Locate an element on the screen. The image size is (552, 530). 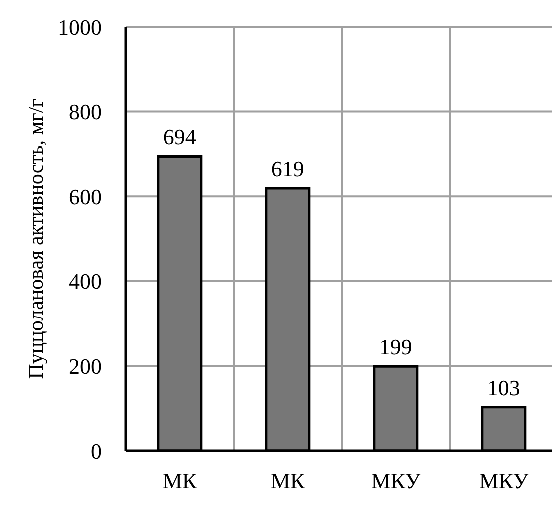
y-tick-label: 0 is located at coordinates (96, 451).